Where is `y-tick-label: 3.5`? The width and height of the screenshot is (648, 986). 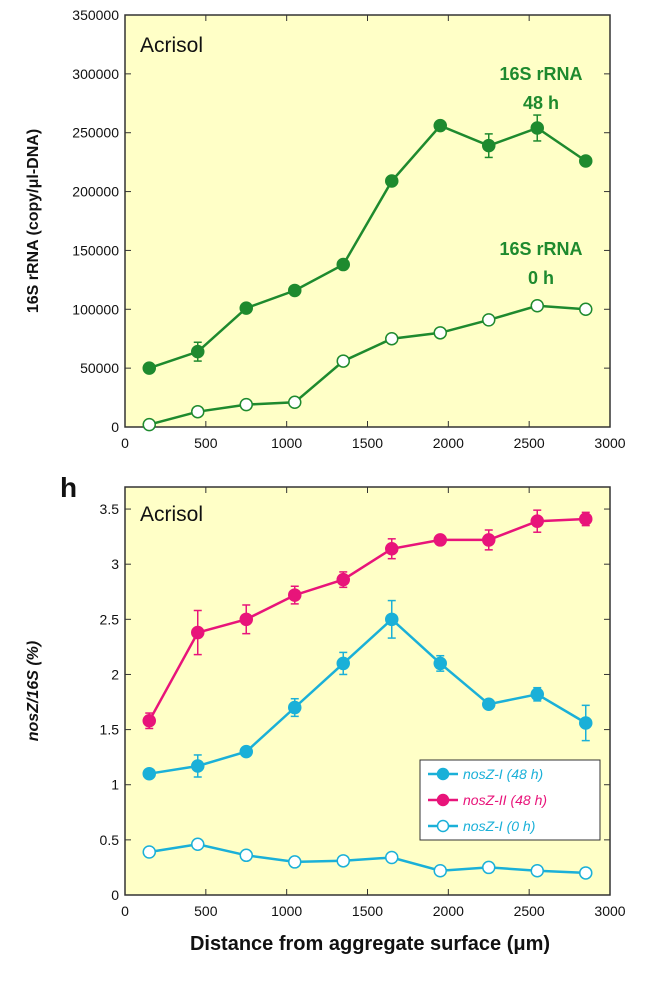 y-tick-label: 3.5 is located at coordinates (110, 509).